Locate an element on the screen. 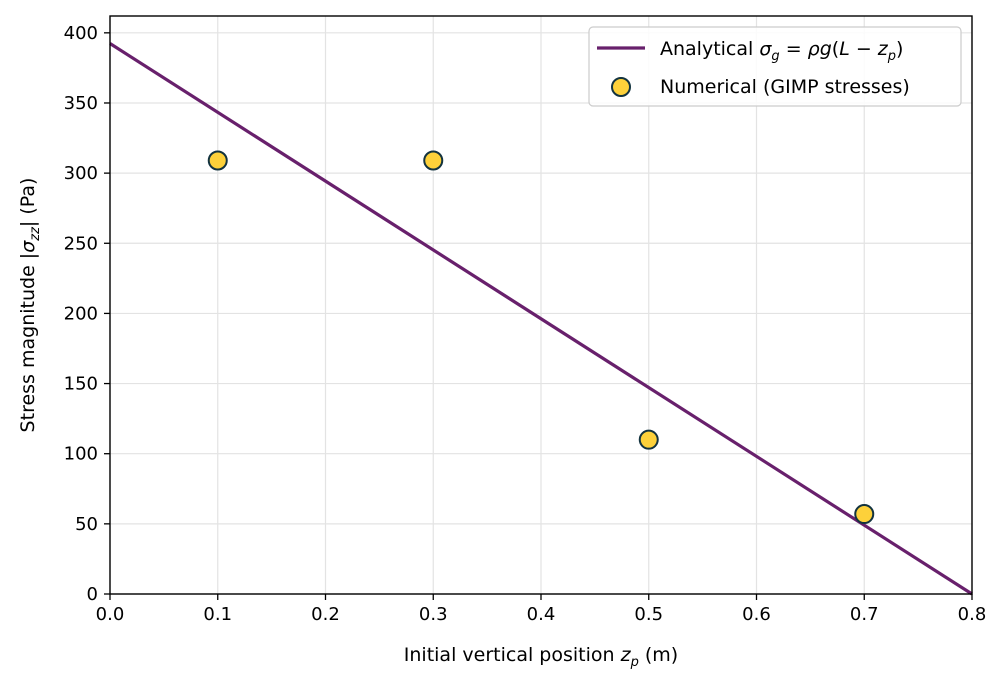 The height and width of the screenshot is (686, 1005). y-axis-label-sub: zz is located at coordinates (35, 234).